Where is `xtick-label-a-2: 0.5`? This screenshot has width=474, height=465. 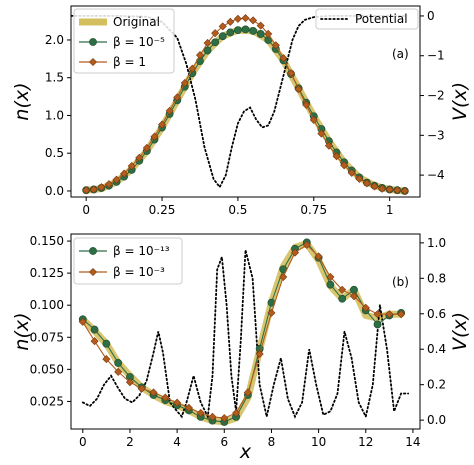
xtick-label-a-2: 0.5 is located at coordinates (237, 210).